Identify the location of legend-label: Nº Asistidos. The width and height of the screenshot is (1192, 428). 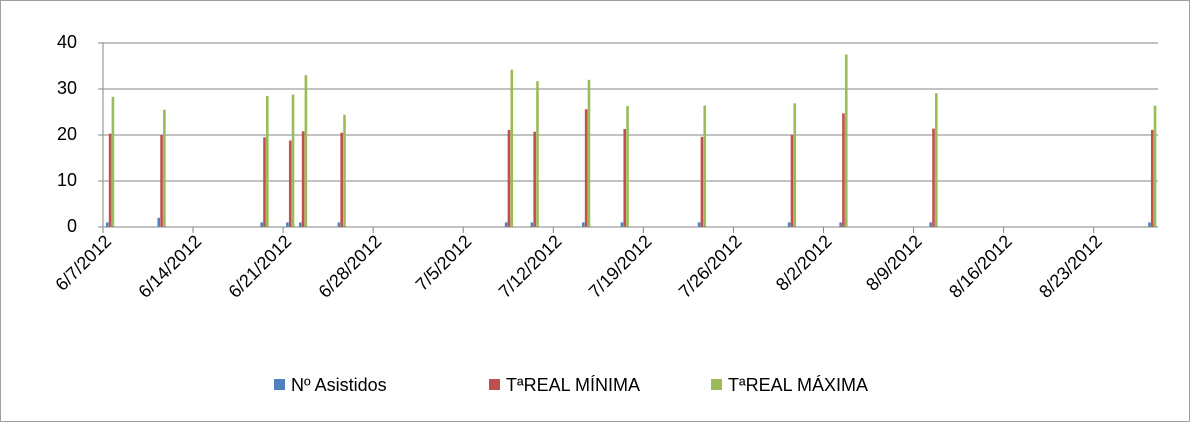
(339, 385).